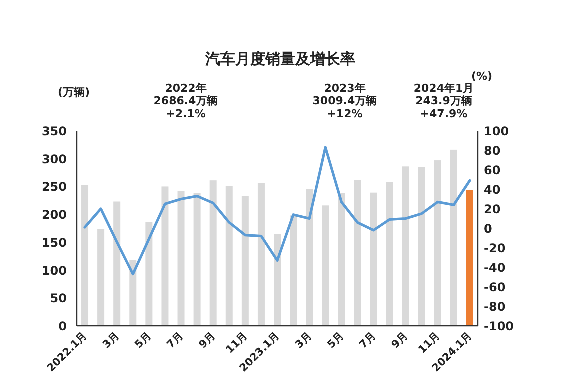  What do you see at coordinates (499, 327) in the screenshot?
I see `y2-tick-label: -100` at bounding box center [499, 327].